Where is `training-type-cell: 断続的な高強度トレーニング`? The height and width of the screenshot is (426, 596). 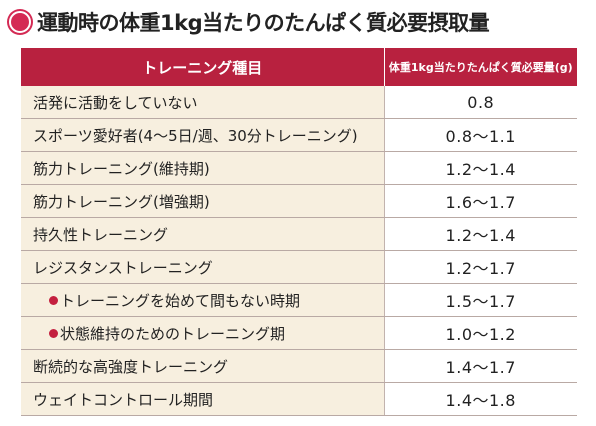 training-type-cell: 断続的な高強度トレーニング is located at coordinates (203, 366).